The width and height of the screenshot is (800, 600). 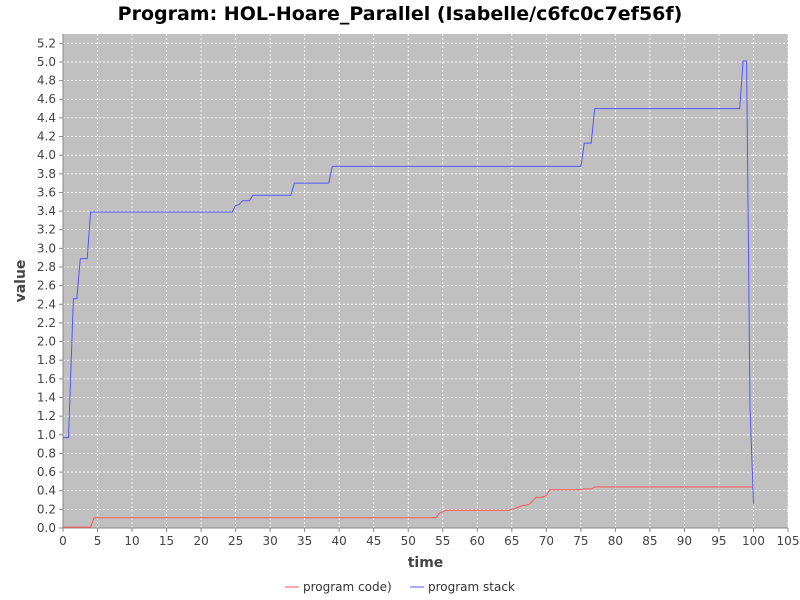 I want to click on x-tick-label: 55, so click(x=442, y=541).